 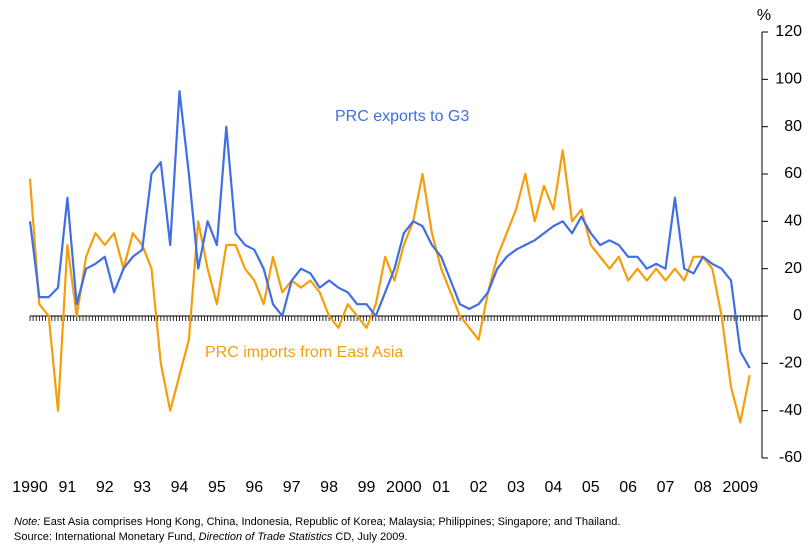 What do you see at coordinates (793, 126) in the screenshot?
I see `y-tick-label: 80` at bounding box center [793, 126].